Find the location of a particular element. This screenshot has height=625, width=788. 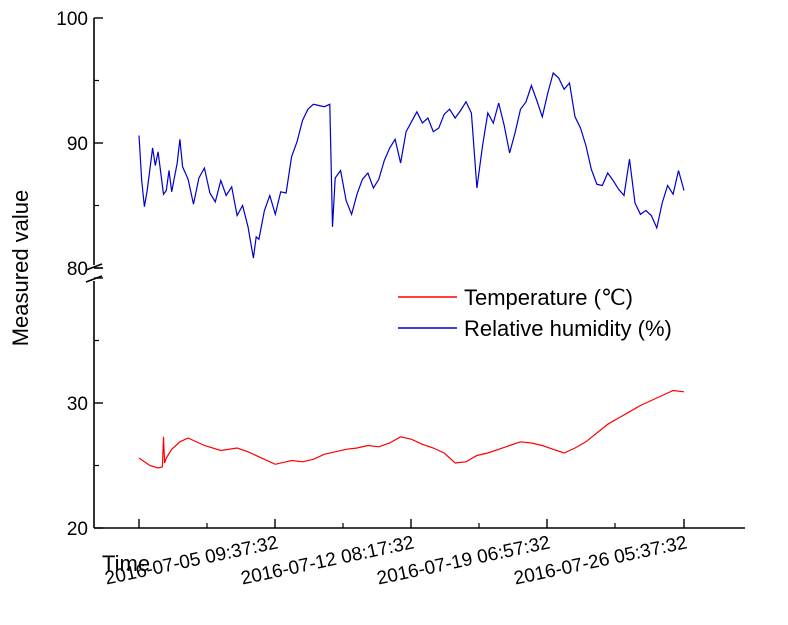

y-tick-label: 30 is located at coordinates (77, 404).